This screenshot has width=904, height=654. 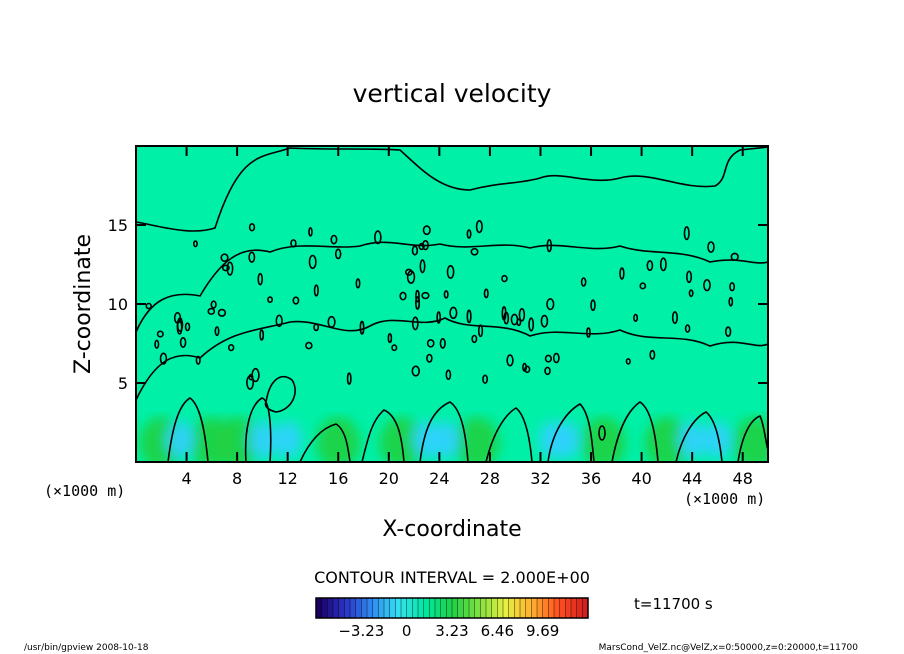 I want to click on colorbar-tick-labels: −3.23 0 3.23 6.46 9.69, so click(x=448, y=631).